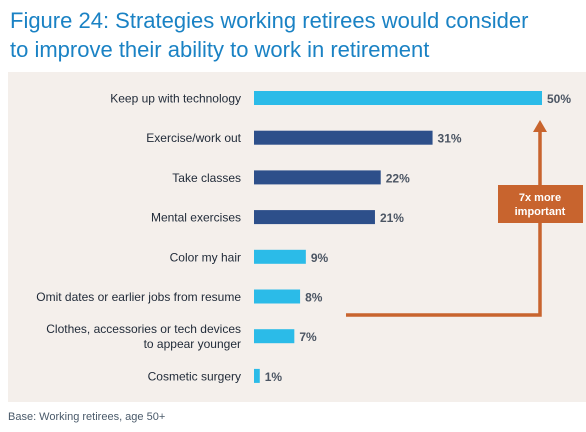  Describe the element at coordinates (320, 258) in the screenshot. I see `value-label-4: 9%` at that location.